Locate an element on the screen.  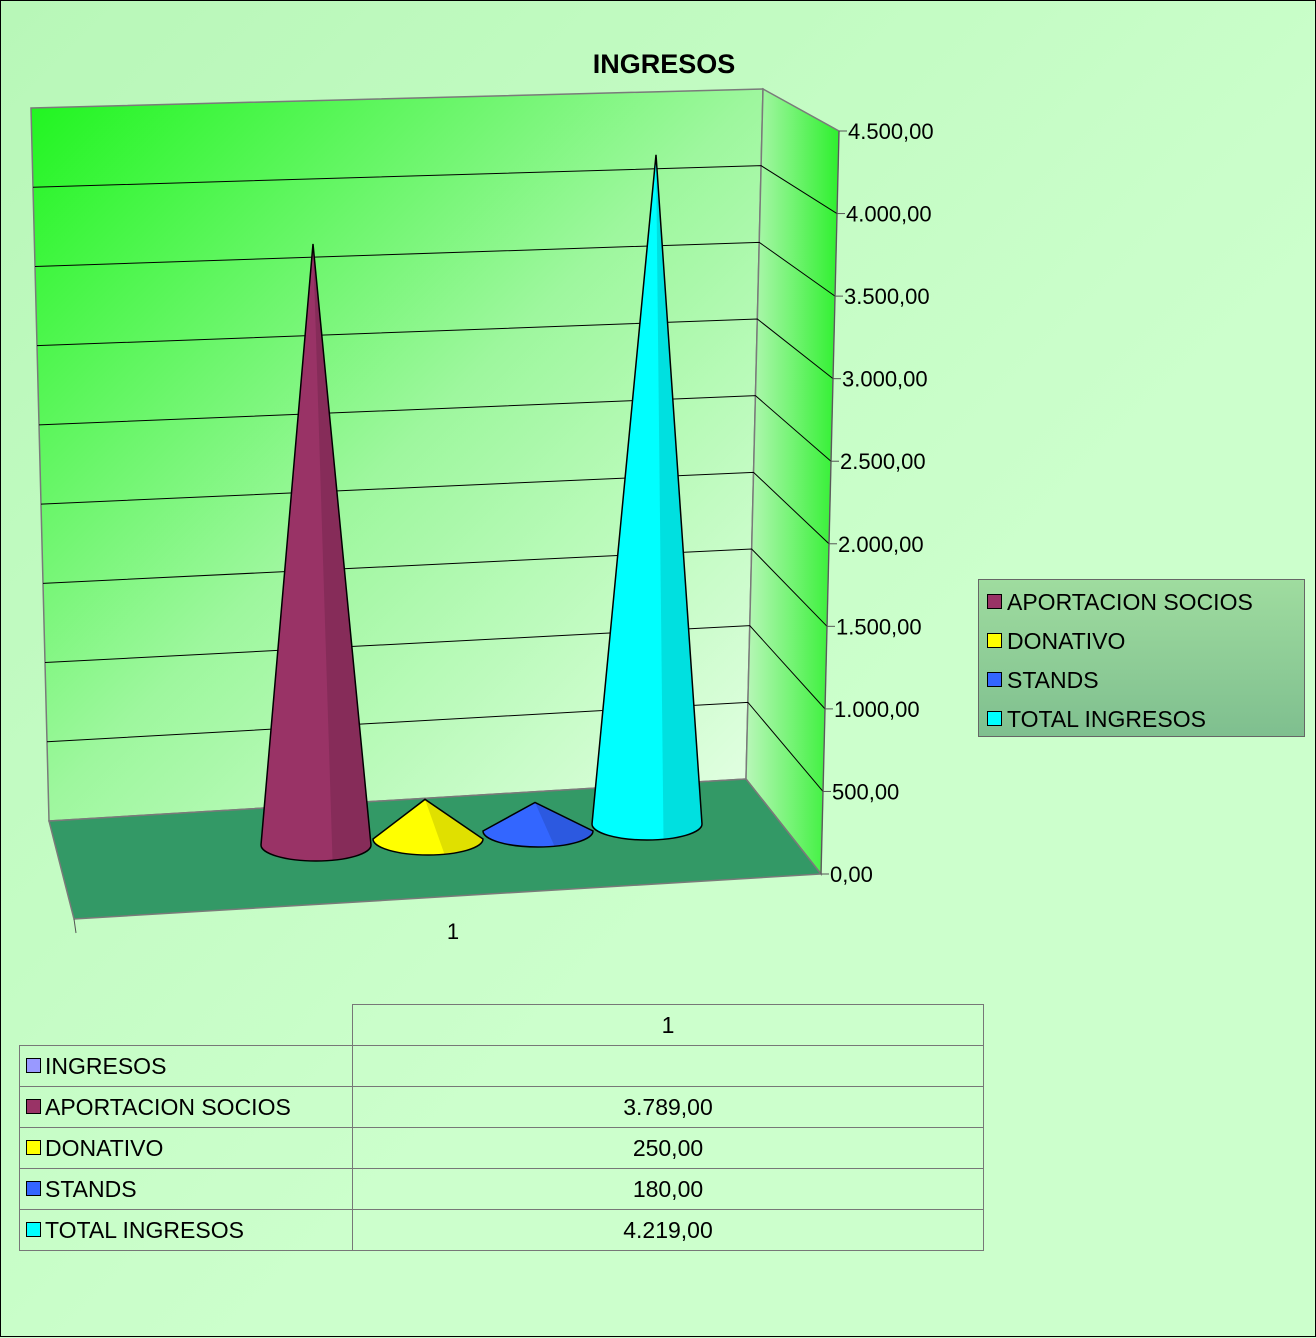
table-cell is located at coordinates (668, 1066).